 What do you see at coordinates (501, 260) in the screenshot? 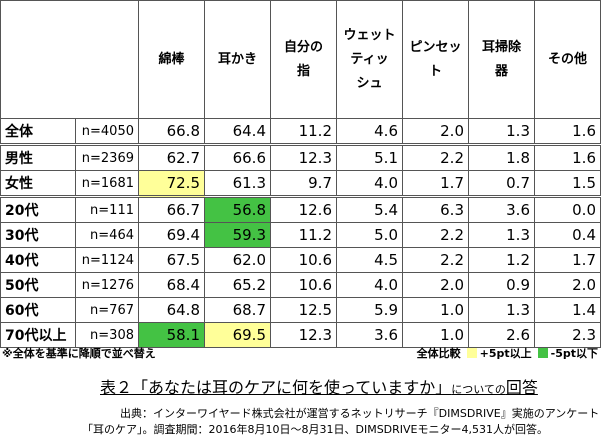
I see `cell: 1.2` at bounding box center [501, 260].